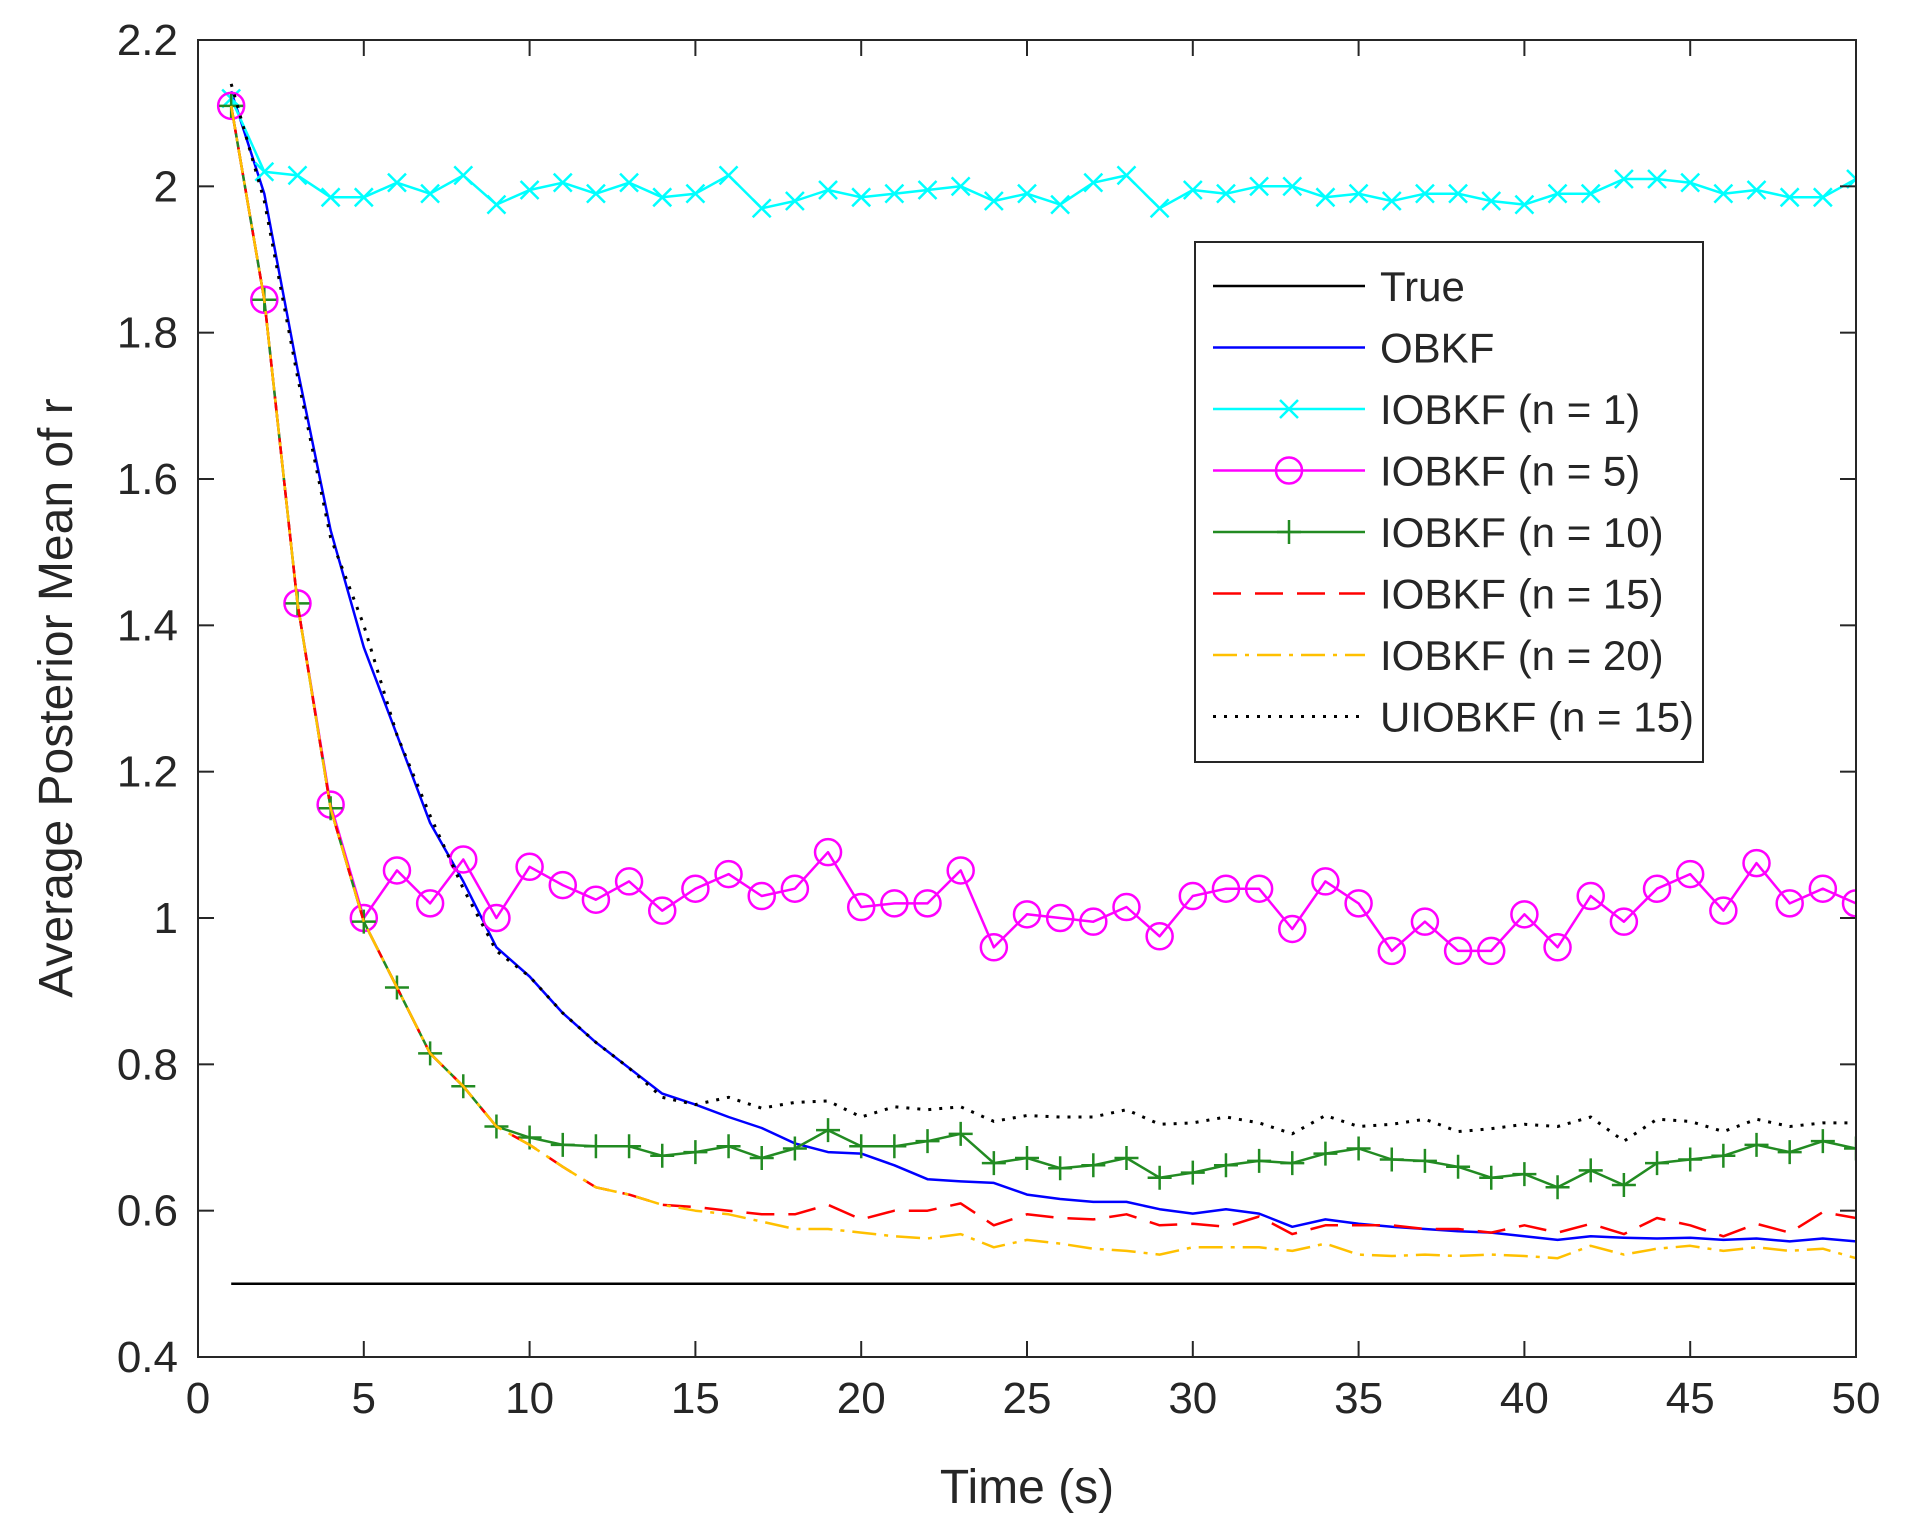  What do you see at coordinates (56, 697) in the screenshot?
I see `y-axis-label: Average Posterior Mean of r` at bounding box center [56, 697].